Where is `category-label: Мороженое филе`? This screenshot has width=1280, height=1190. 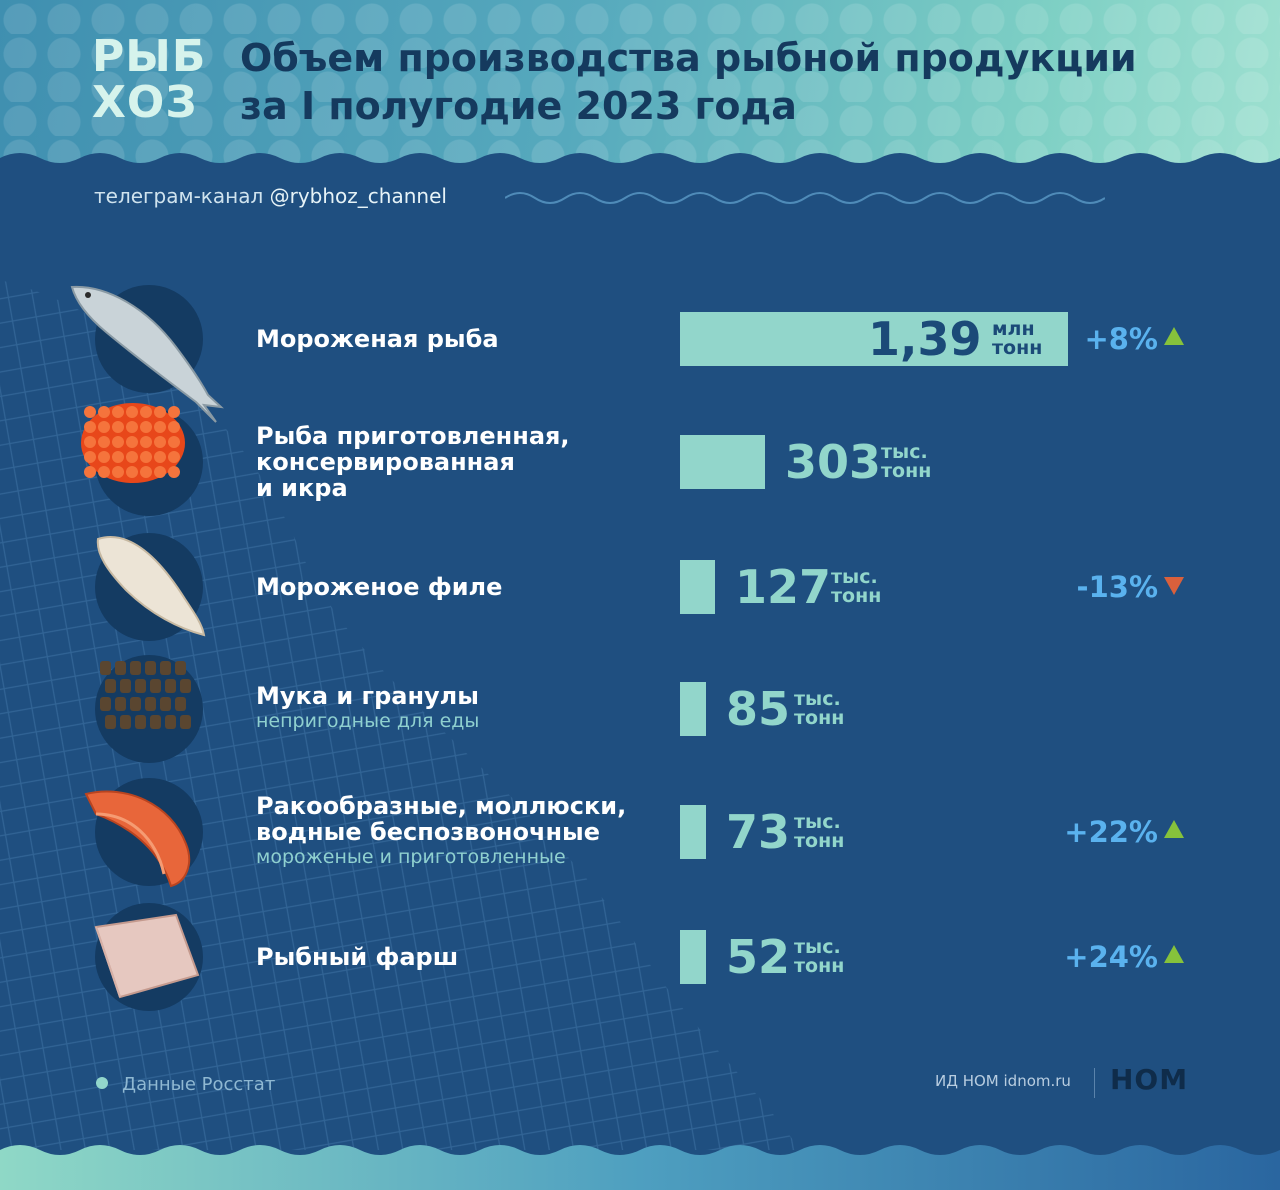
category-label: Мороженое филе is located at coordinates (456, 587).